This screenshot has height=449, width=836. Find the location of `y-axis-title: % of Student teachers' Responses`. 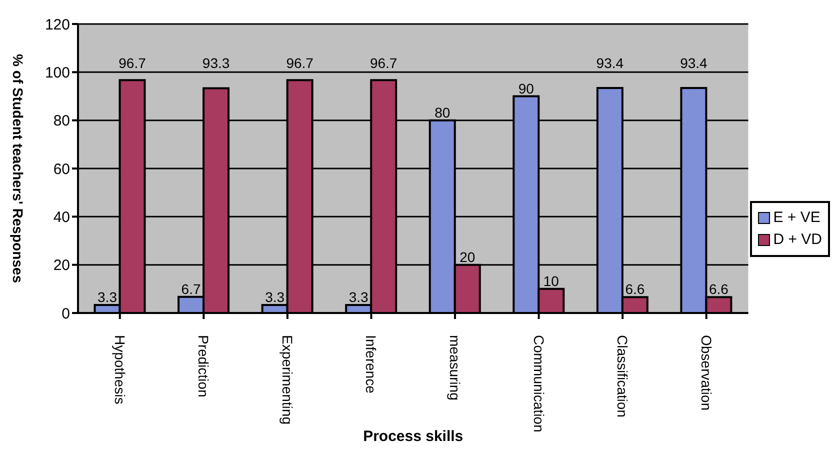

y-axis-title: % of Student teachers' Responses is located at coordinates (18, 169).